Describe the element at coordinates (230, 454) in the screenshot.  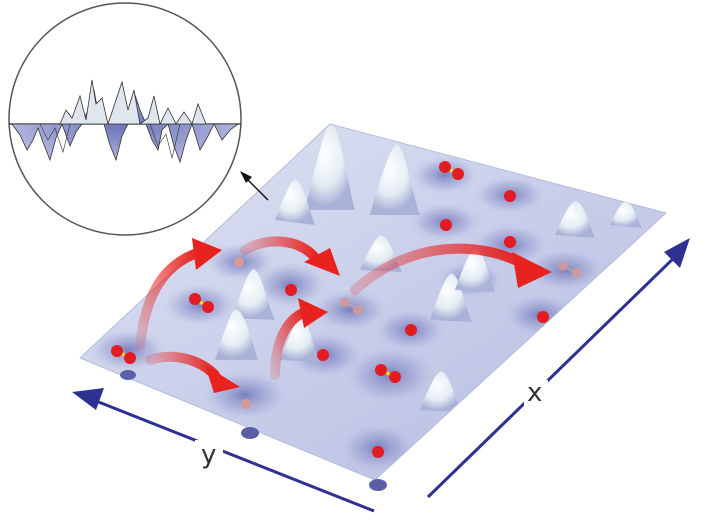
I see `y-axis-line` at that location.